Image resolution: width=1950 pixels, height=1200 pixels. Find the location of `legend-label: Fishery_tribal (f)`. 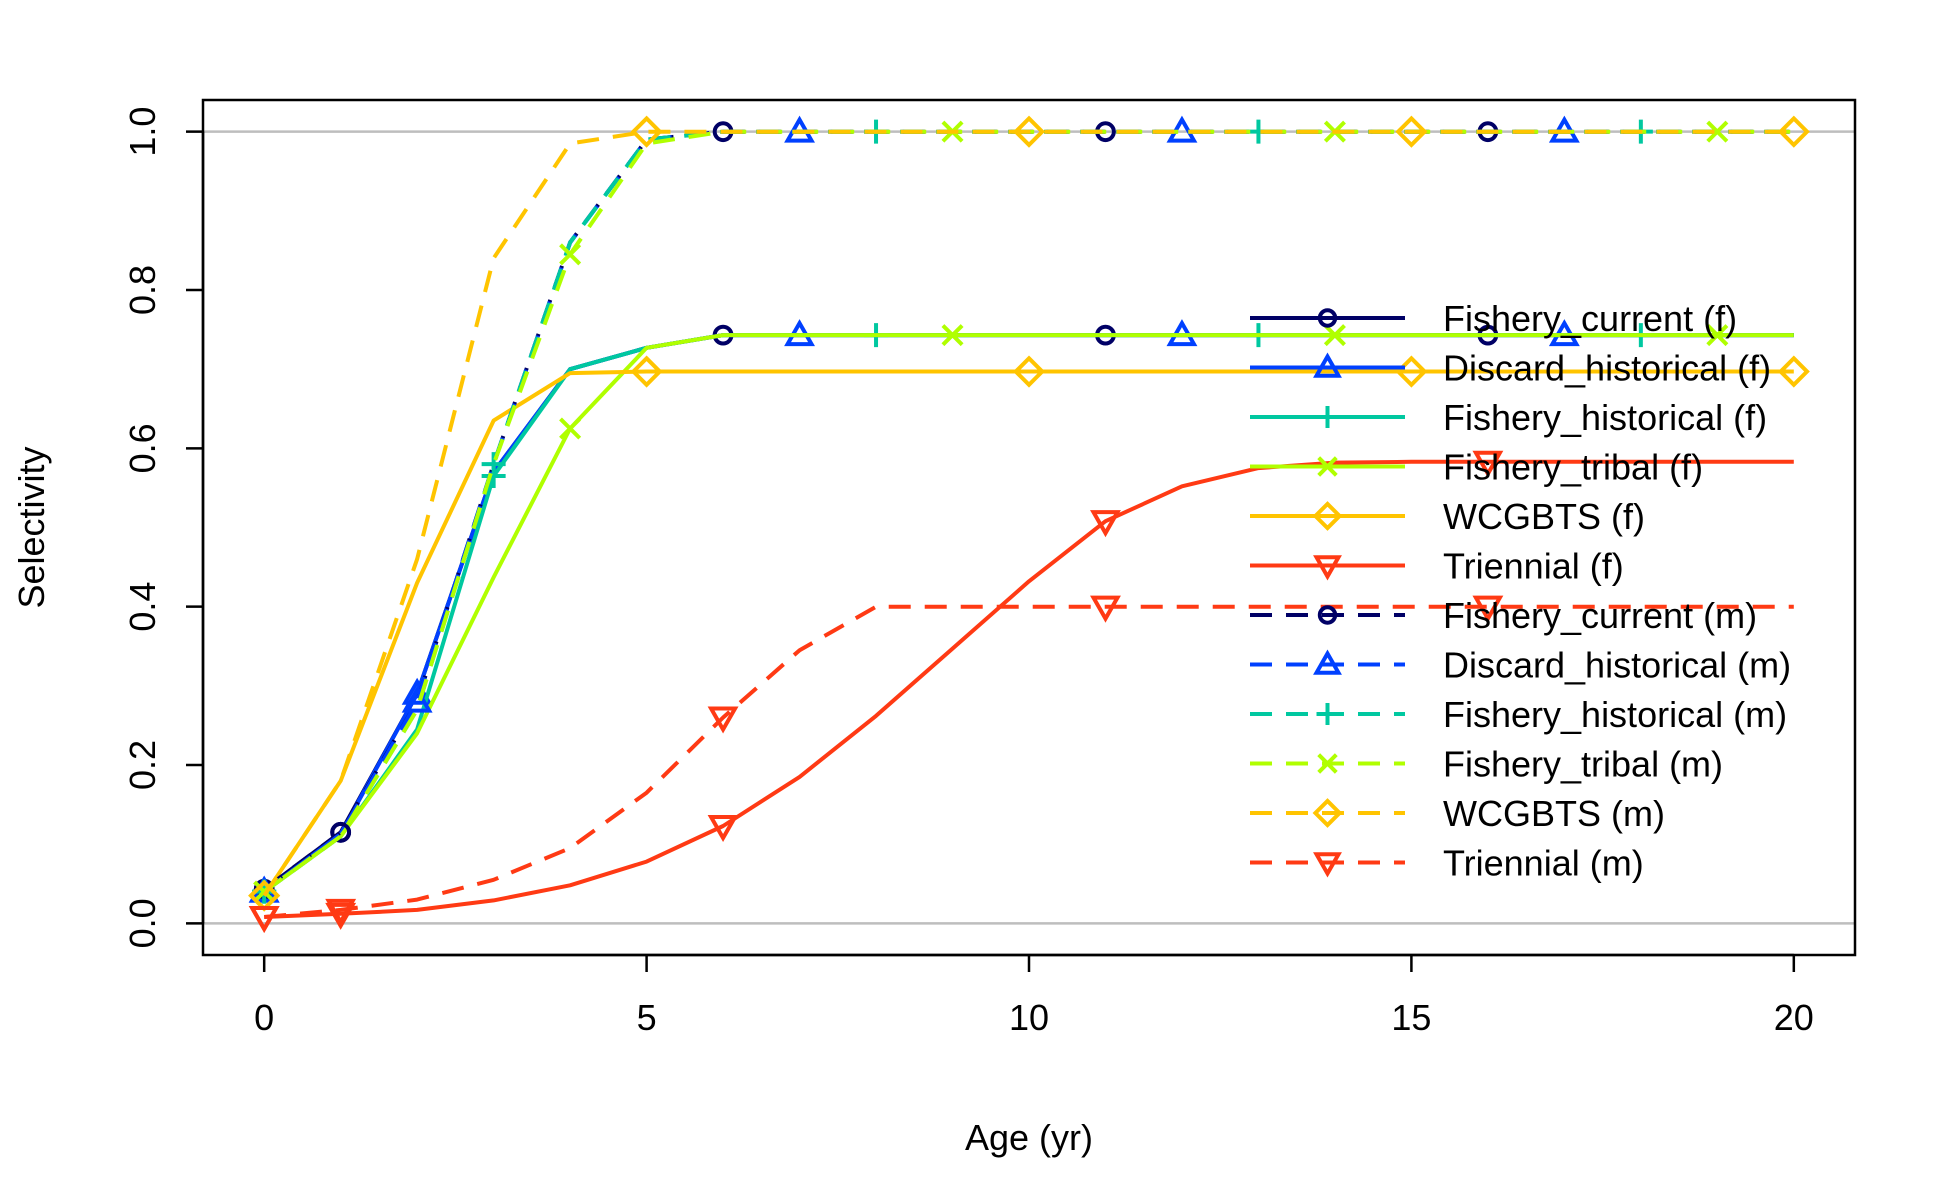

legend-label: Fishery_tribal (f) is located at coordinates (1573, 467).